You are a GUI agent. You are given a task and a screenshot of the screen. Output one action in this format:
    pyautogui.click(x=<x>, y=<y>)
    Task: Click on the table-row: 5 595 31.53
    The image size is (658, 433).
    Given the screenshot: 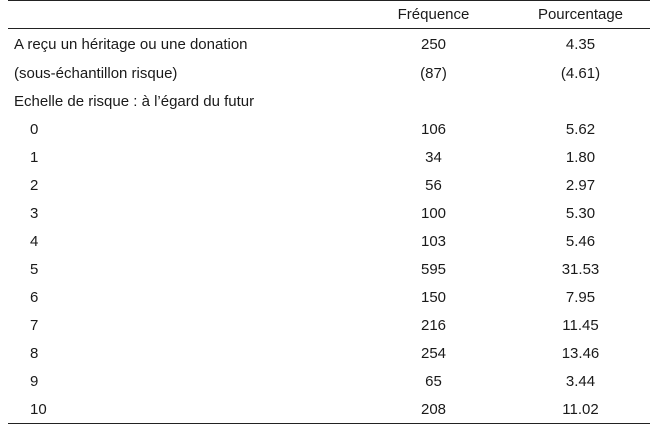 What is the action you would take?
    pyautogui.click(x=329, y=269)
    